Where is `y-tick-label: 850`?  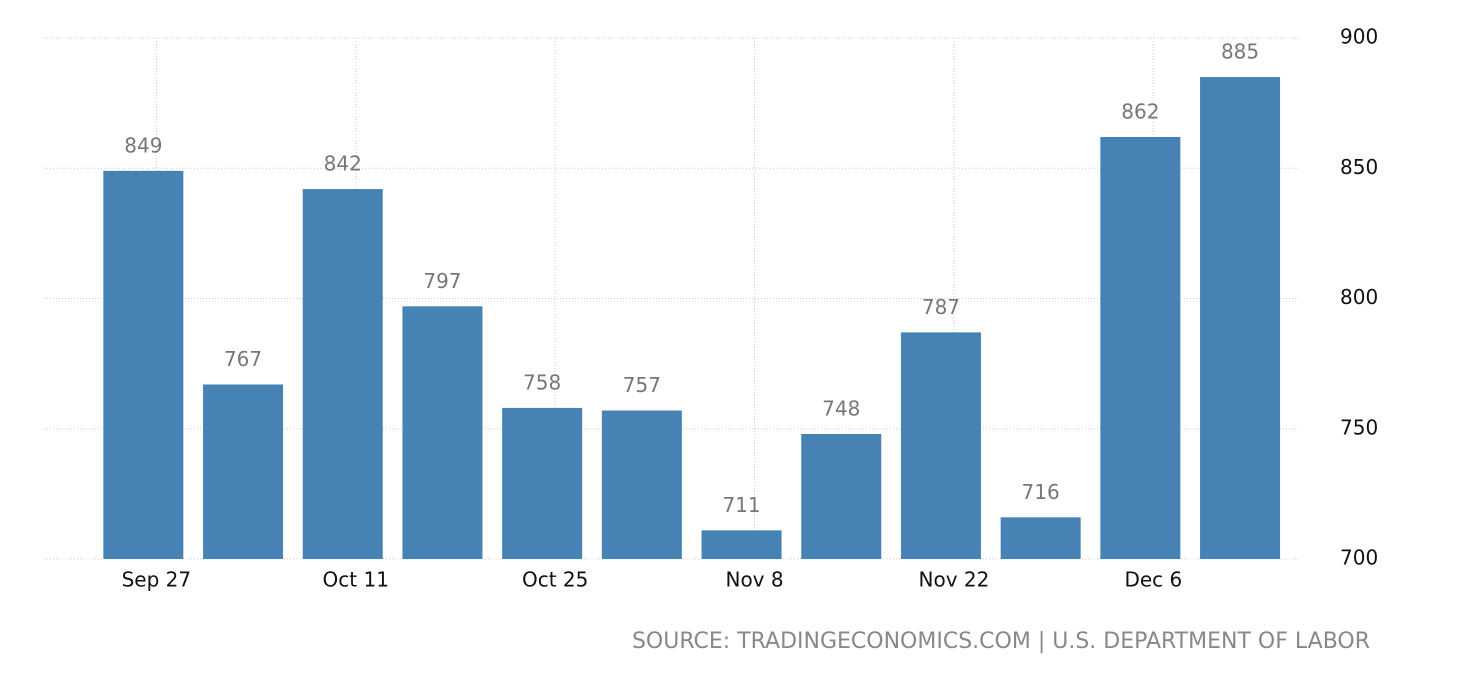
y-tick-label: 850 is located at coordinates (1359, 167).